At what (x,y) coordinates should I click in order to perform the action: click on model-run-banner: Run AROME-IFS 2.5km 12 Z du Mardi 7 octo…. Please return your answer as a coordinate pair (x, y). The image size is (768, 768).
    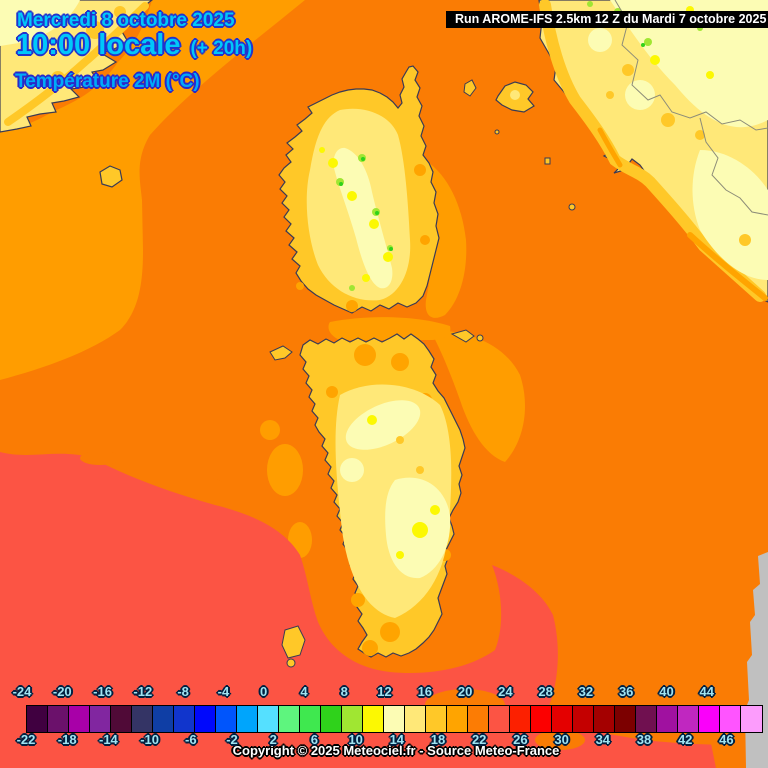
    Looking at the image, I should click on (607, 19).